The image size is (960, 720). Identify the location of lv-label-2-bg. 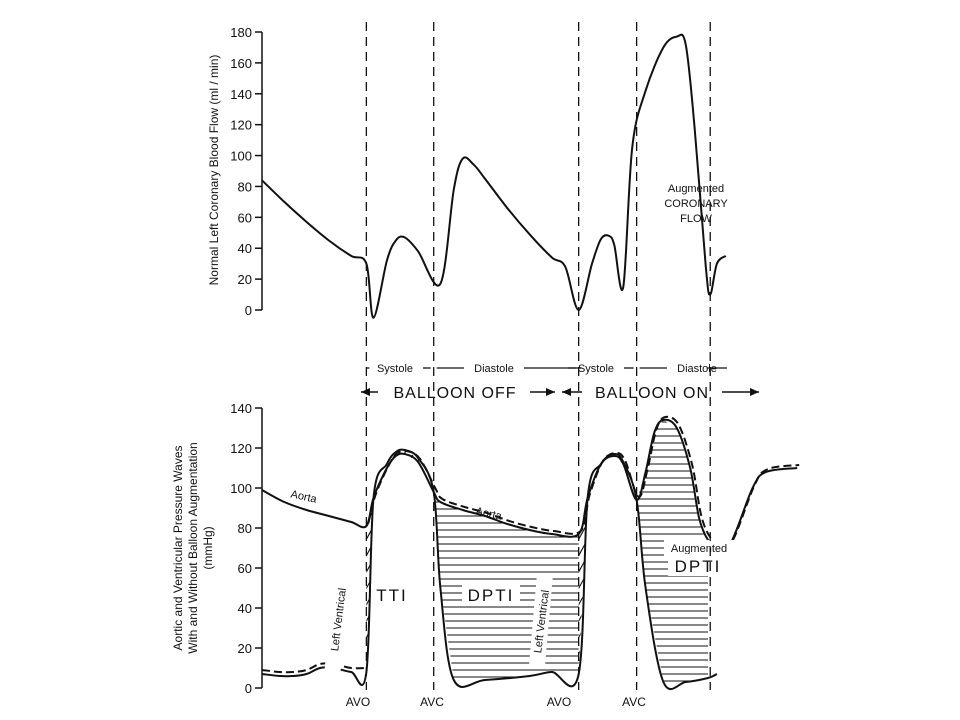
(541, 620).